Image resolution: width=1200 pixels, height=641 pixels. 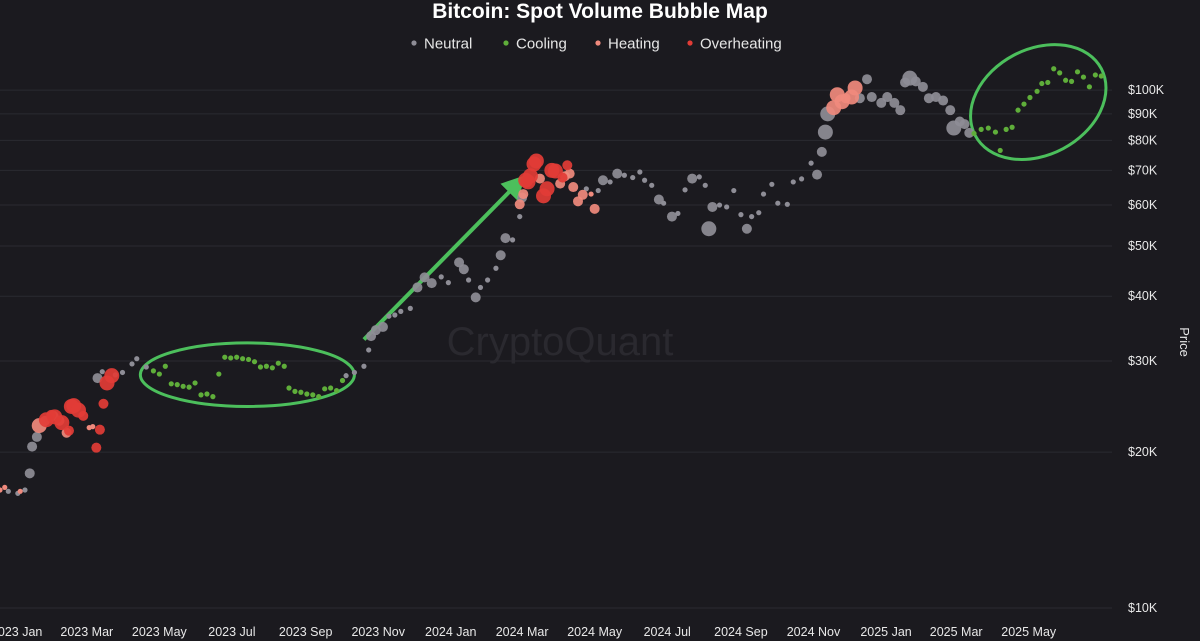 I want to click on y-tick-label: $40K, so click(x=1143, y=296).